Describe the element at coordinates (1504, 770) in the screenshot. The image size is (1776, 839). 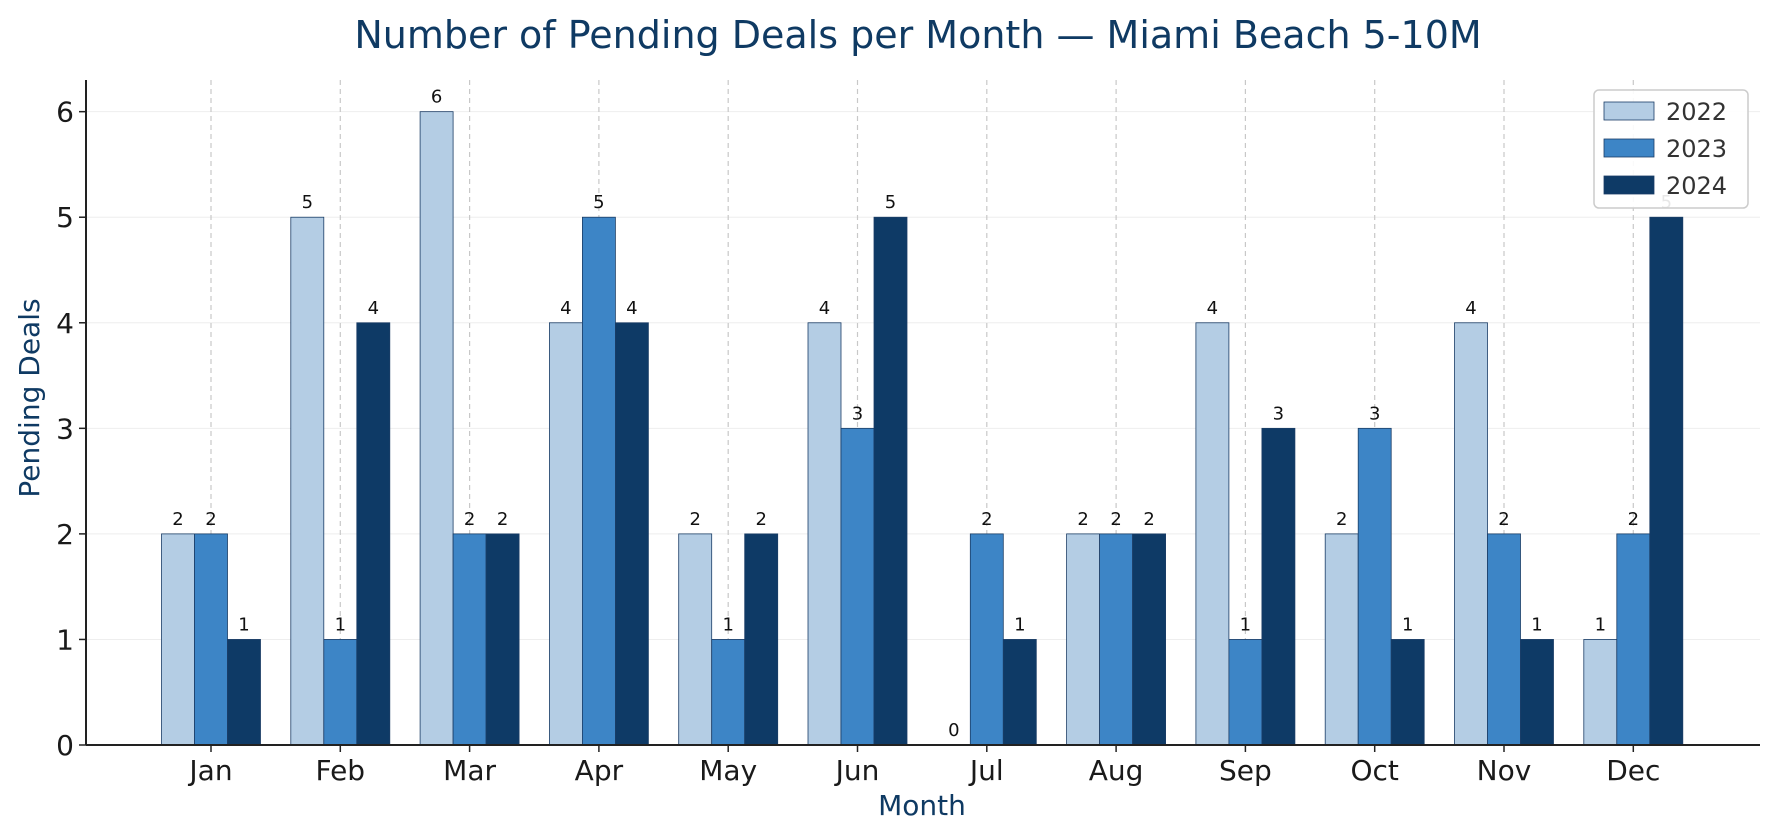
I see `x-tick-label: Nov` at that location.